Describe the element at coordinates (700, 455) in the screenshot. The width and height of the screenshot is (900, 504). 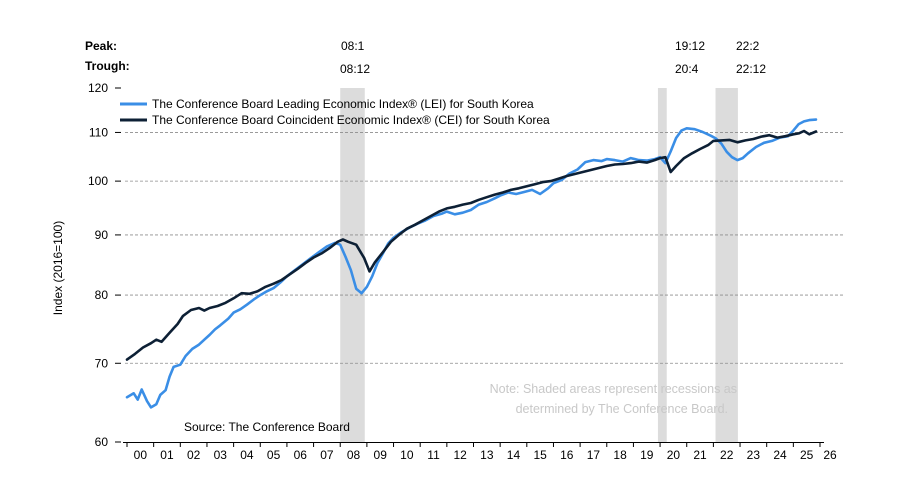
I see `x-tick-label: 21` at that location.